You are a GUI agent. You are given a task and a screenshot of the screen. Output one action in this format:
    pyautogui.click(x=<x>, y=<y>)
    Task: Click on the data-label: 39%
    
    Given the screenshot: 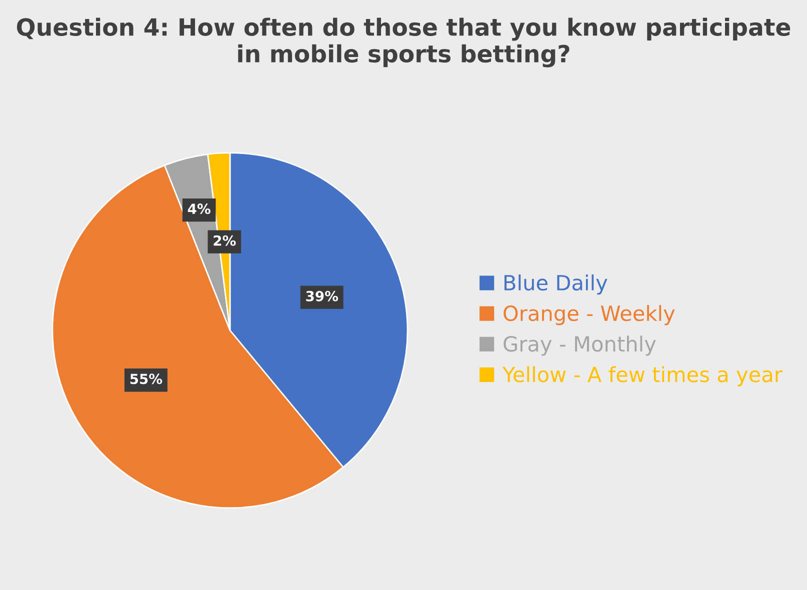 What is the action you would take?
    pyautogui.click(x=322, y=296)
    